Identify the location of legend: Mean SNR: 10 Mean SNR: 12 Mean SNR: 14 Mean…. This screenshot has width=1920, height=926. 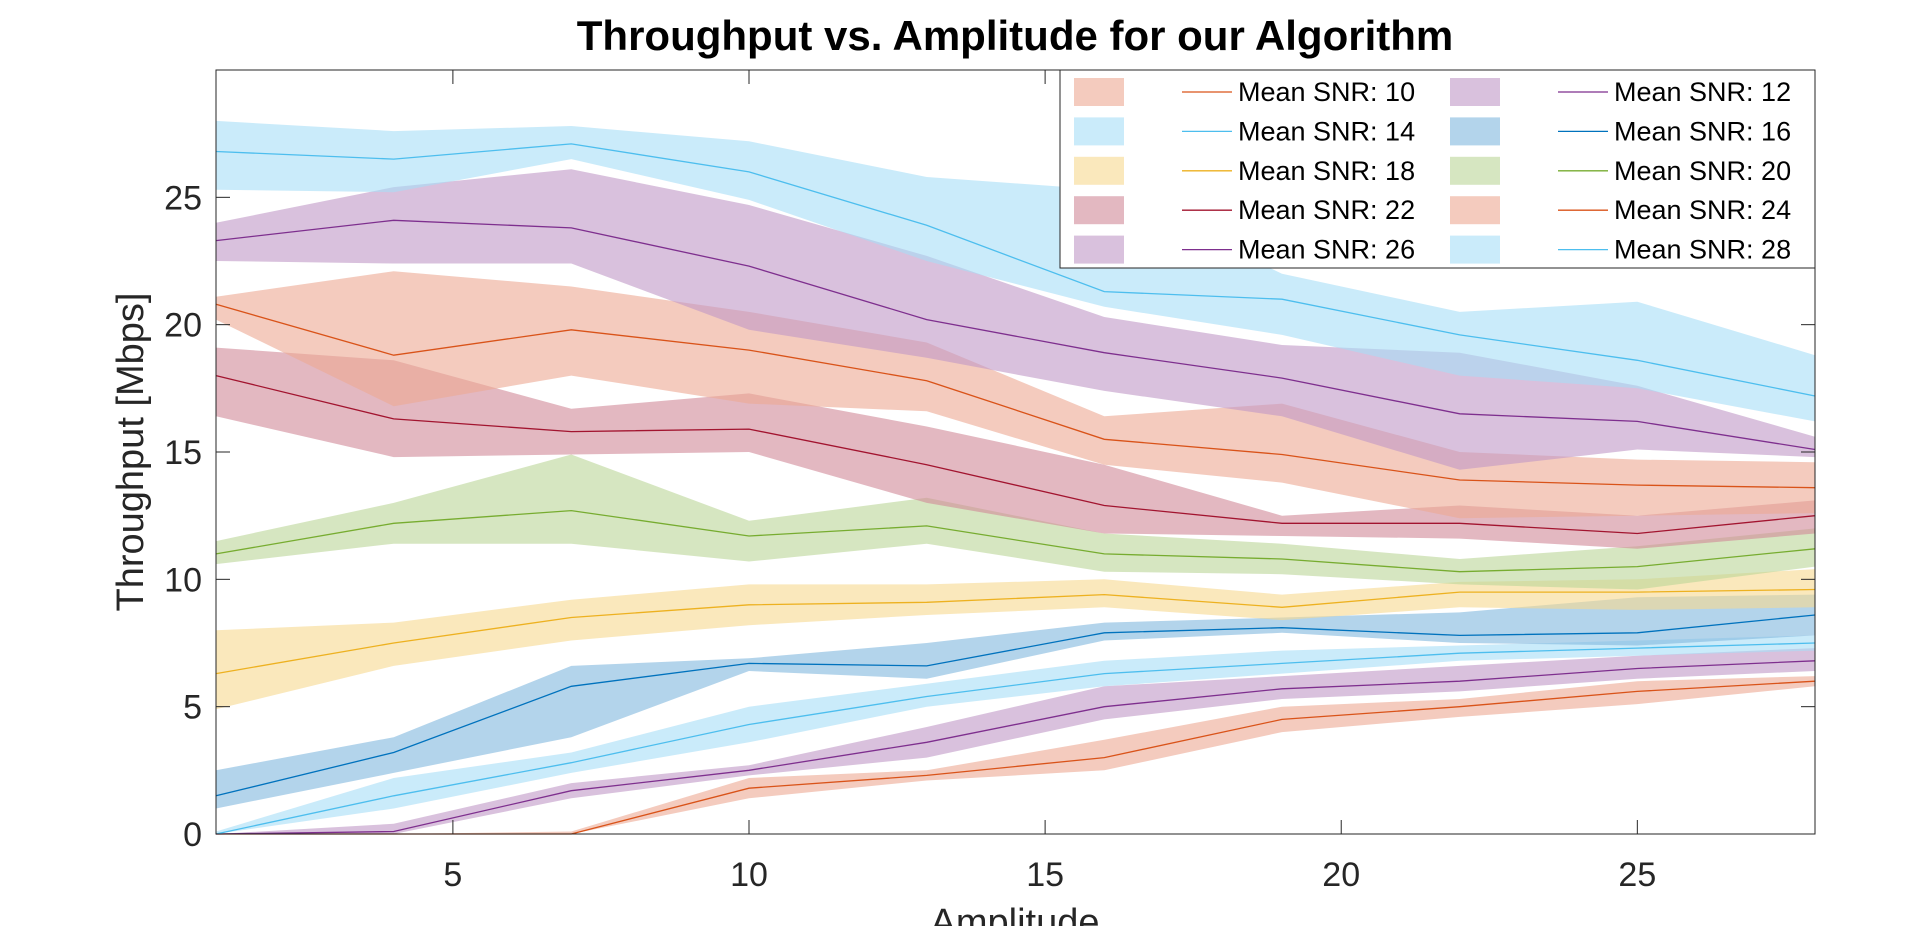
(1437, 169).